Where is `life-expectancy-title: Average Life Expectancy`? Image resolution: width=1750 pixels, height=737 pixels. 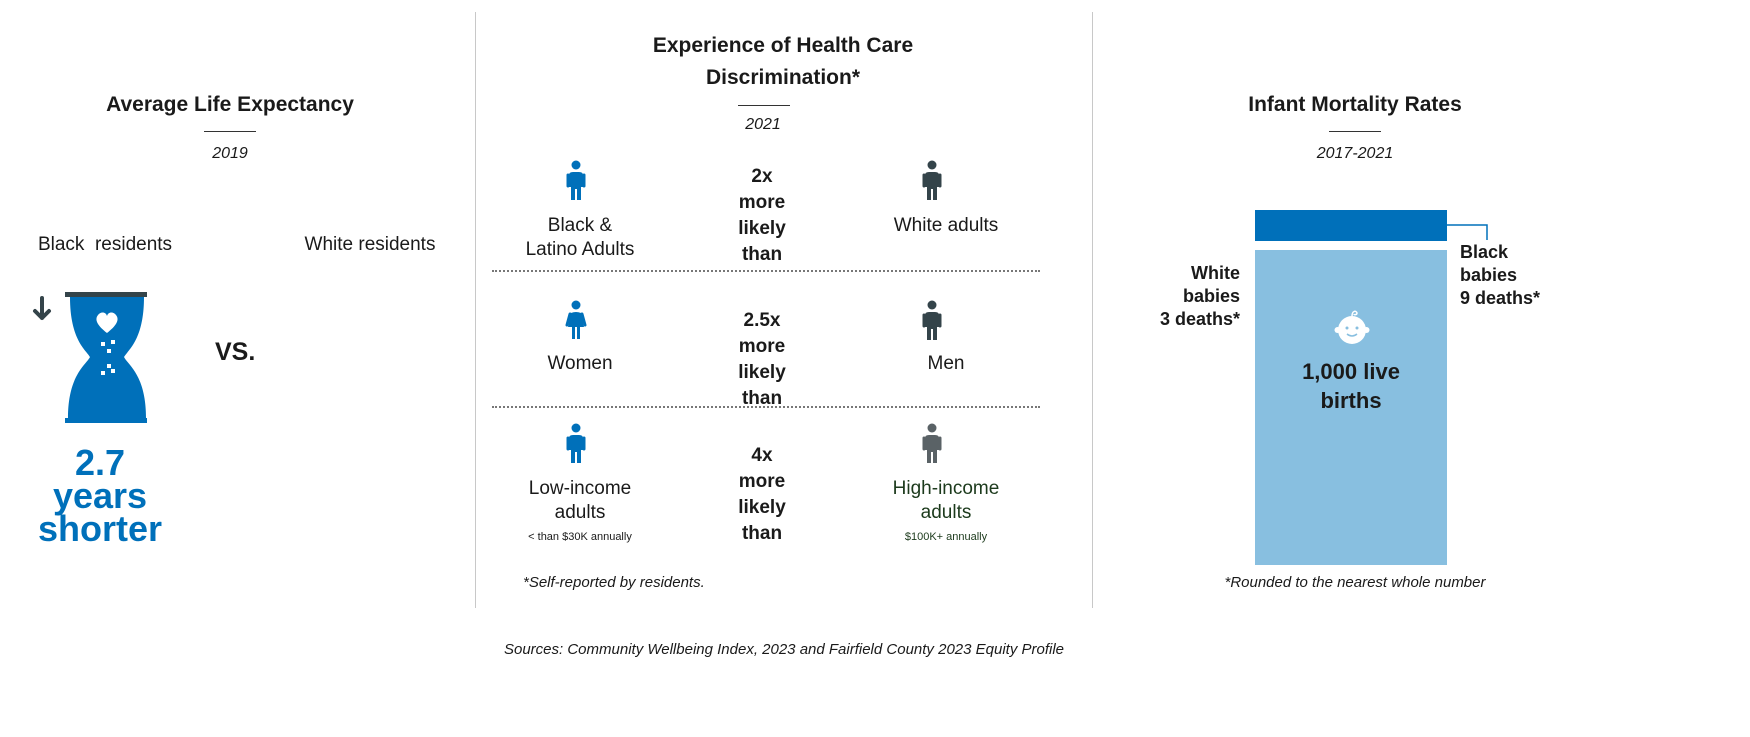
life-expectancy-title: Average Life Expectancy is located at coordinates (230, 104).